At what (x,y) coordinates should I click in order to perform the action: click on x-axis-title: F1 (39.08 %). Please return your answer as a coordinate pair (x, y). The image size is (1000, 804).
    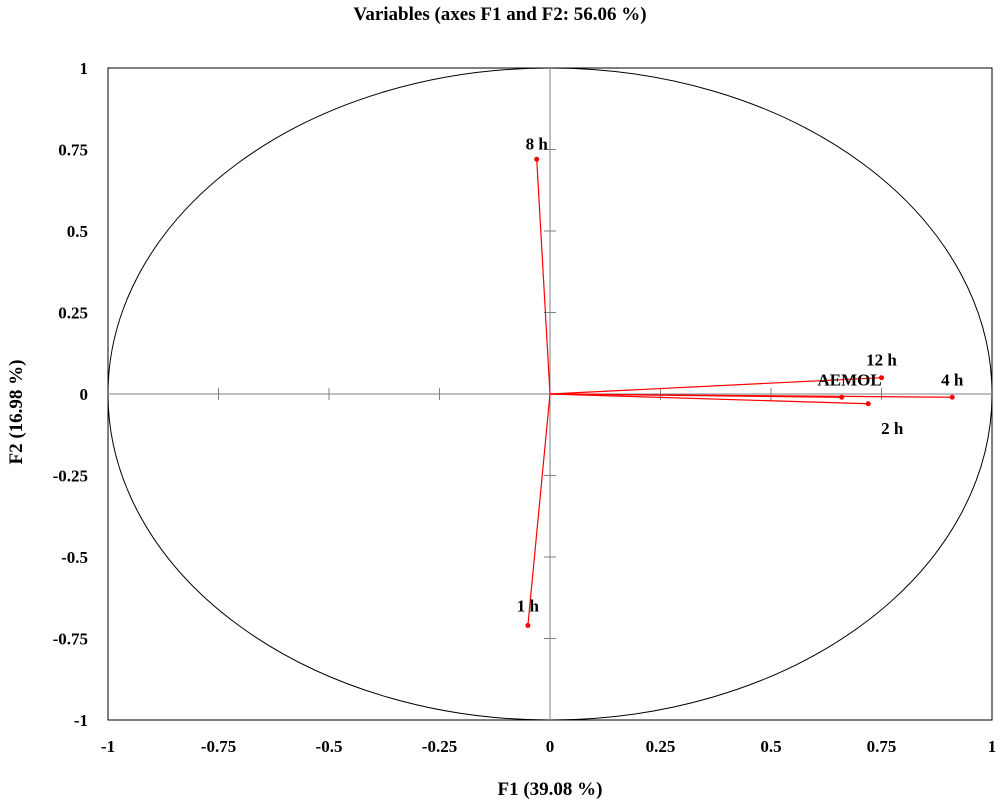
    Looking at the image, I should click on (549, 789).